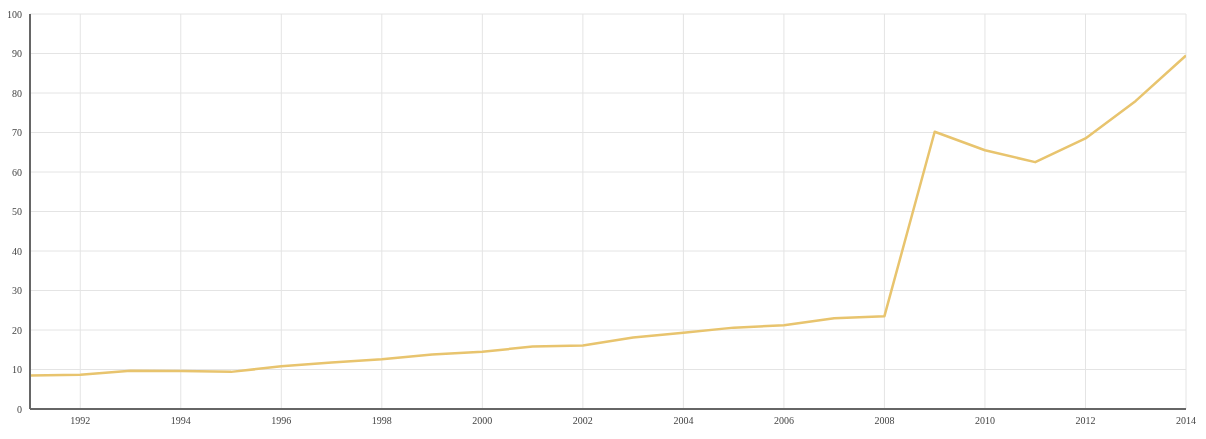 The width and height of the screenshot is (1206, 439). What do you see at coordinates (17, 251) in the screenshot?
I see `y-tick-label: 40` at bounding box center [17, 251].